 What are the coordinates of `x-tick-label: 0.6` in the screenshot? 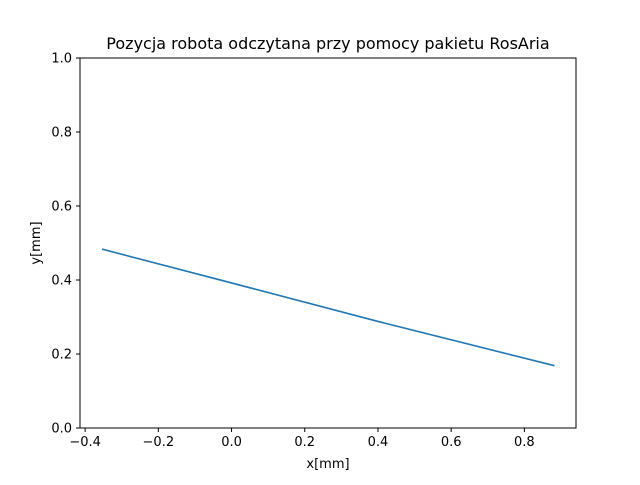 It's located at (451, 442).